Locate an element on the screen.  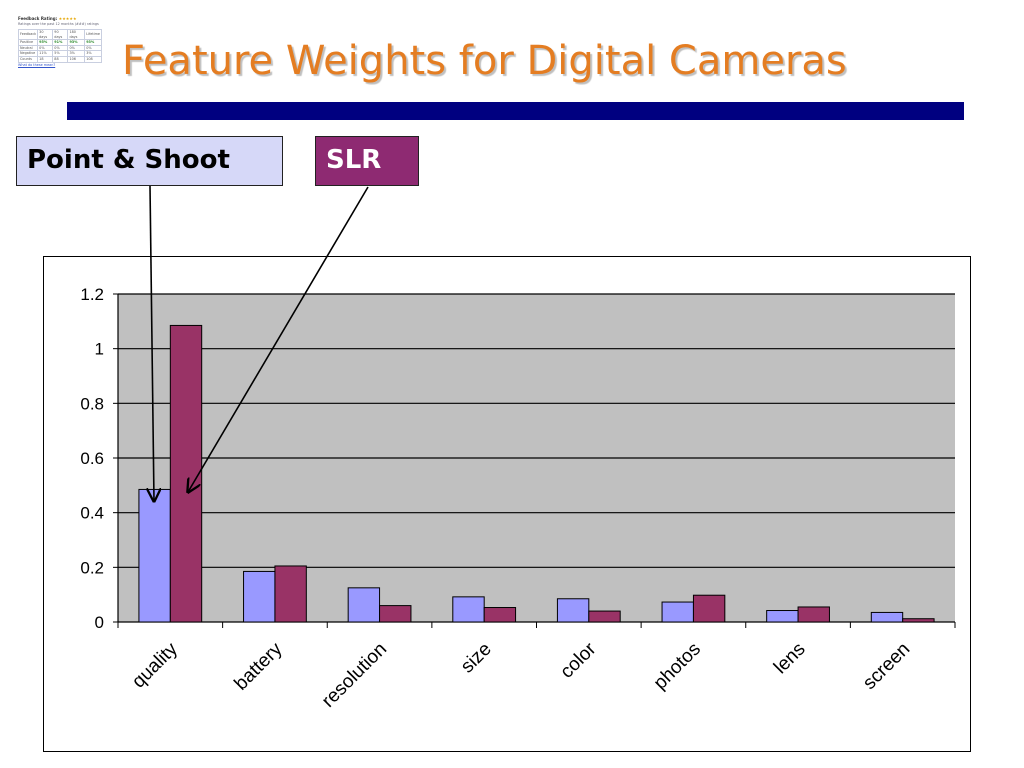
y-tick-label: 0 is located at coordinates (99, 622).